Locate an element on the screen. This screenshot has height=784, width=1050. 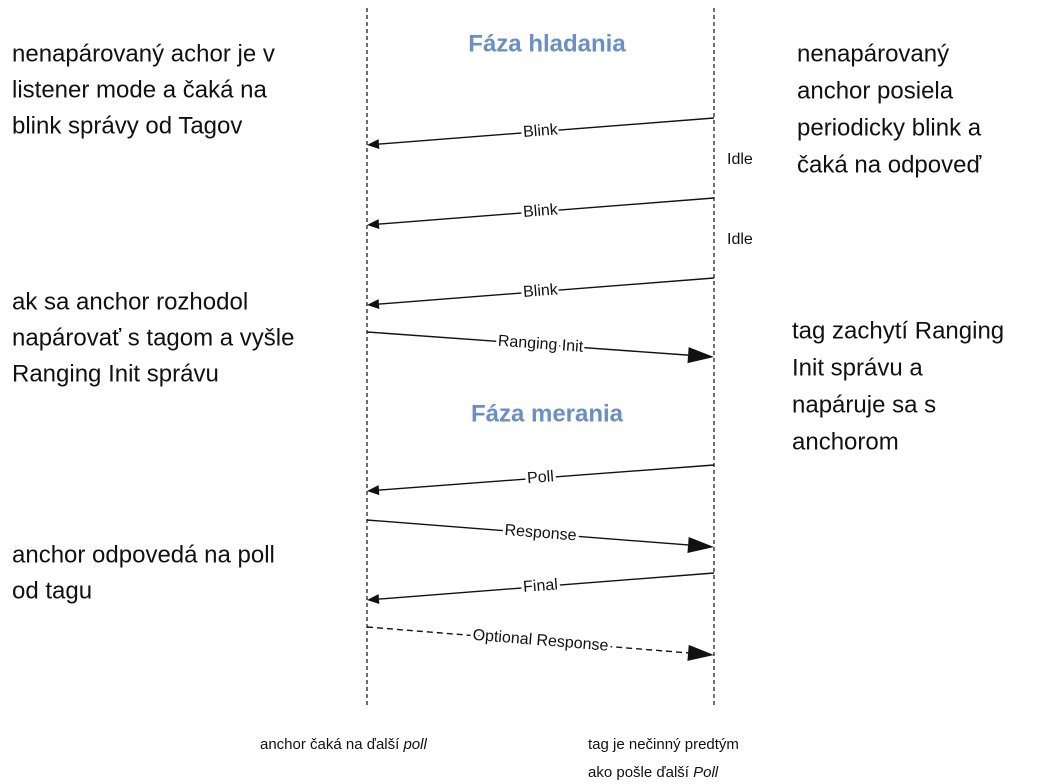
message-label: Ranging Init is located at coordinates (540, 344).